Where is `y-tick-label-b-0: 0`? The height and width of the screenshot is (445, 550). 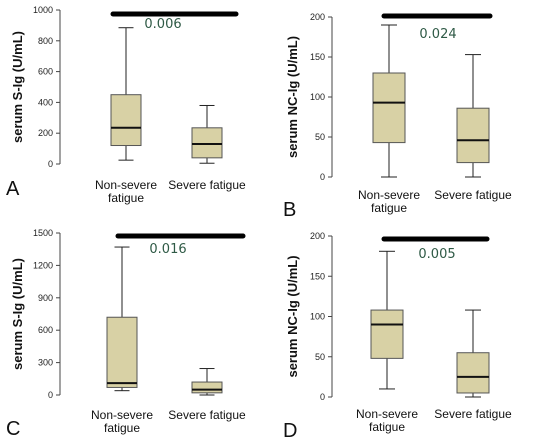
y-tick-label-b-0: 0 is located at coordinates (322, 177).